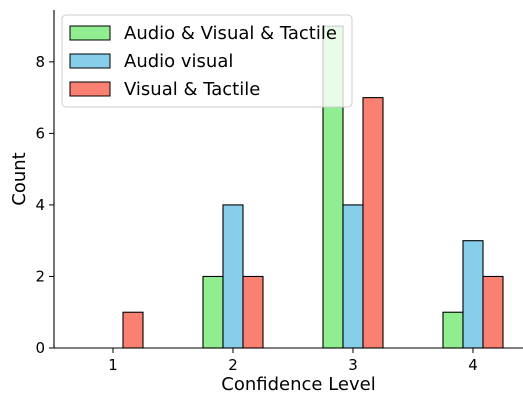 This screenshot has height=395, width=523. I want to click on y-tick-label: 2, so click(40, 276).